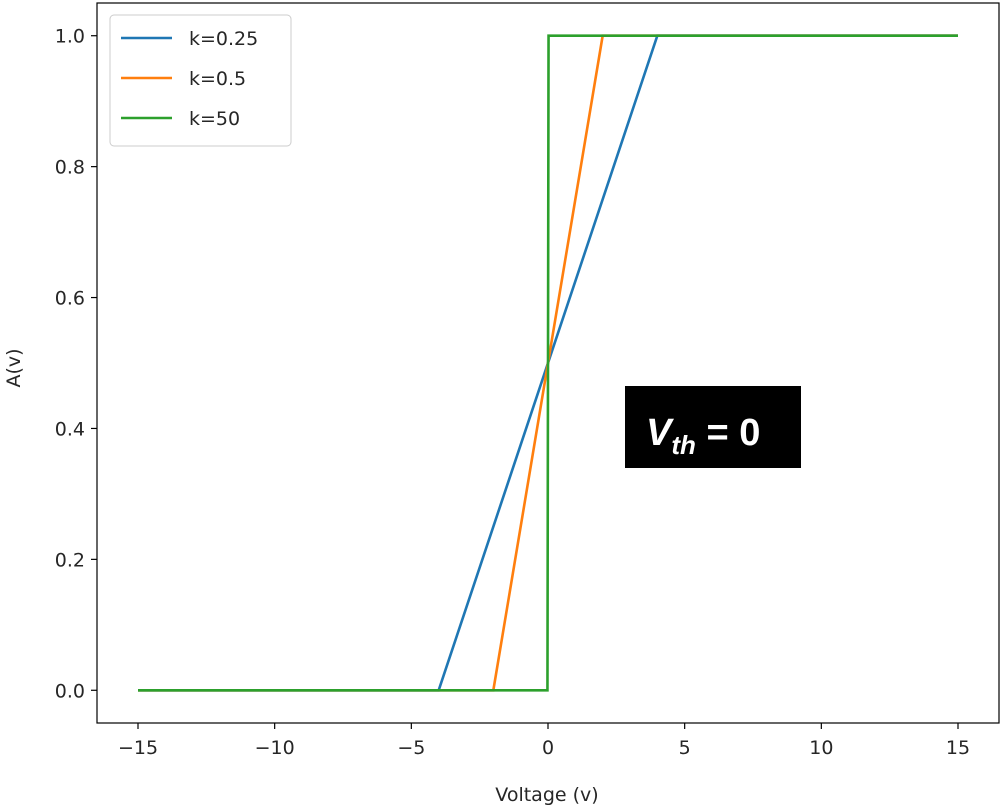 Image resolution: width=1003 pixels, height=810 pixels. Describe the element at coordinates (70, 299) in the screenshot. I see `y-tick-label: 0.6` at that location.